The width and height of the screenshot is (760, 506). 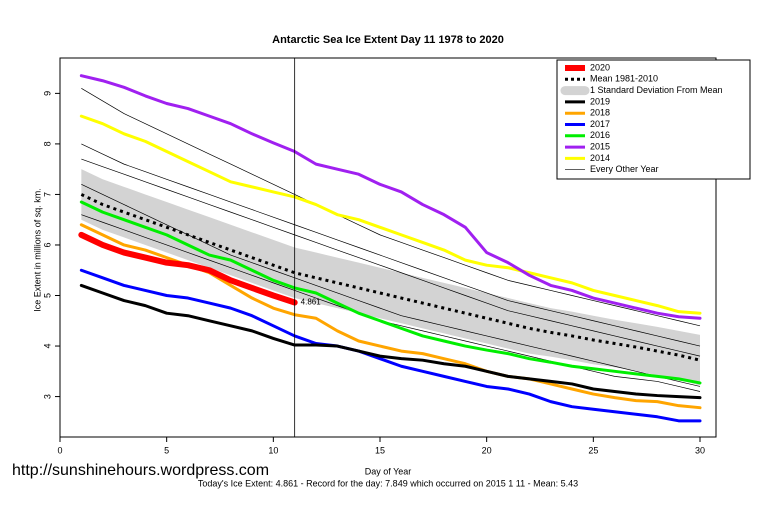 I want to click on legend-label: 2020, so click(x=600, y=67).